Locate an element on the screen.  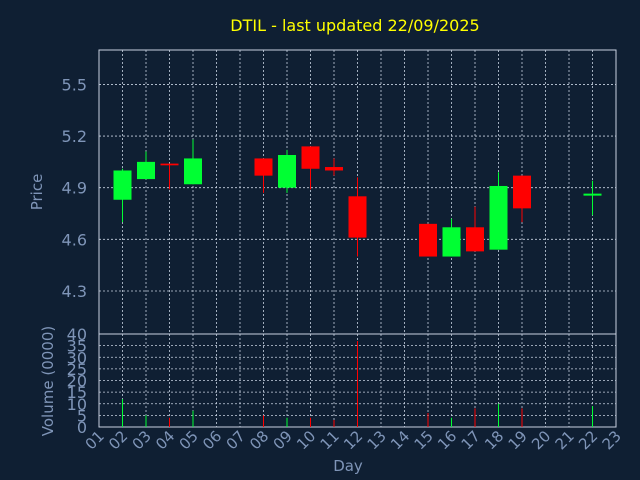
x-tick-label: 10 is located at coordinates (306, 440).